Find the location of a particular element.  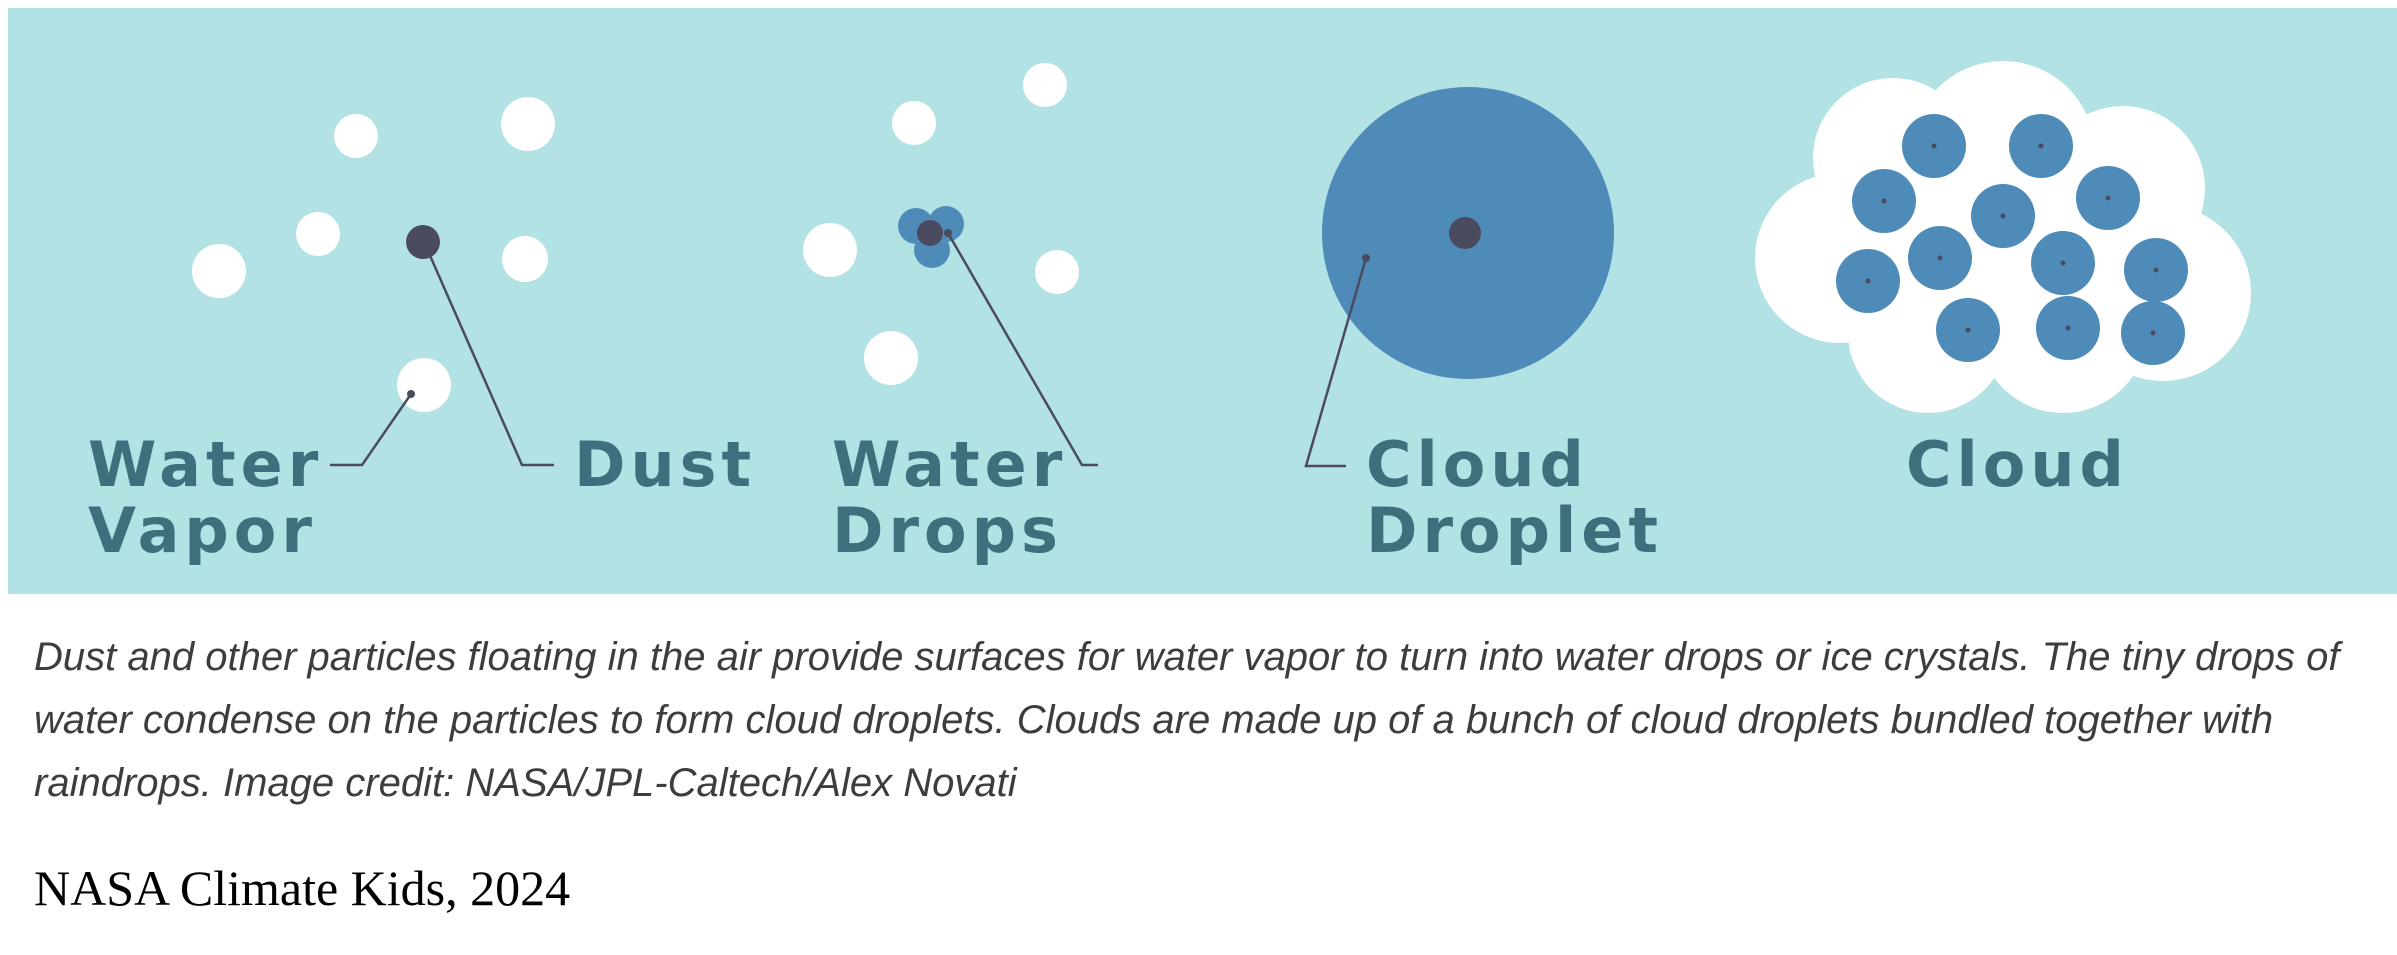

cloud-droplet-label-line-2: Droplet is located at coordinates (1514, 530).